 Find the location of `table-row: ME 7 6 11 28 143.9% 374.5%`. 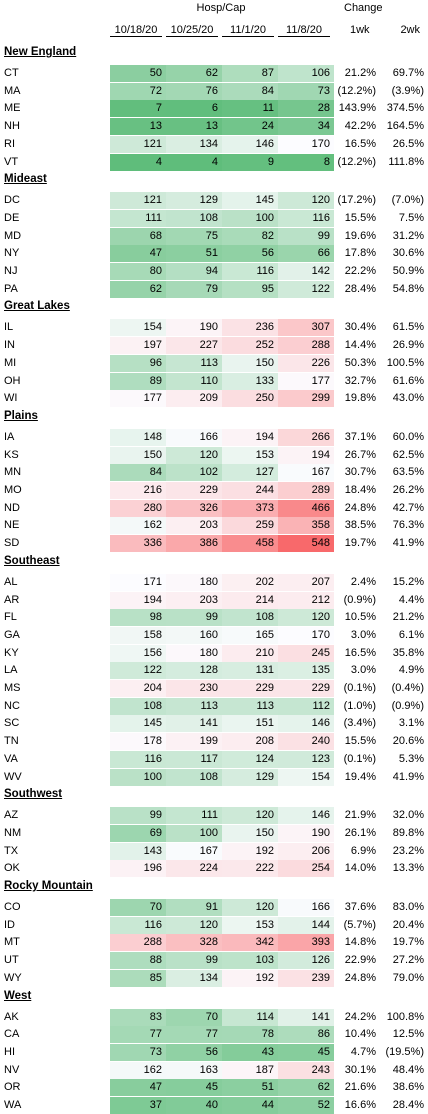

table-row: ME 7 6 11 28 143.9% 374.5% is located at coordinates (214, 109).